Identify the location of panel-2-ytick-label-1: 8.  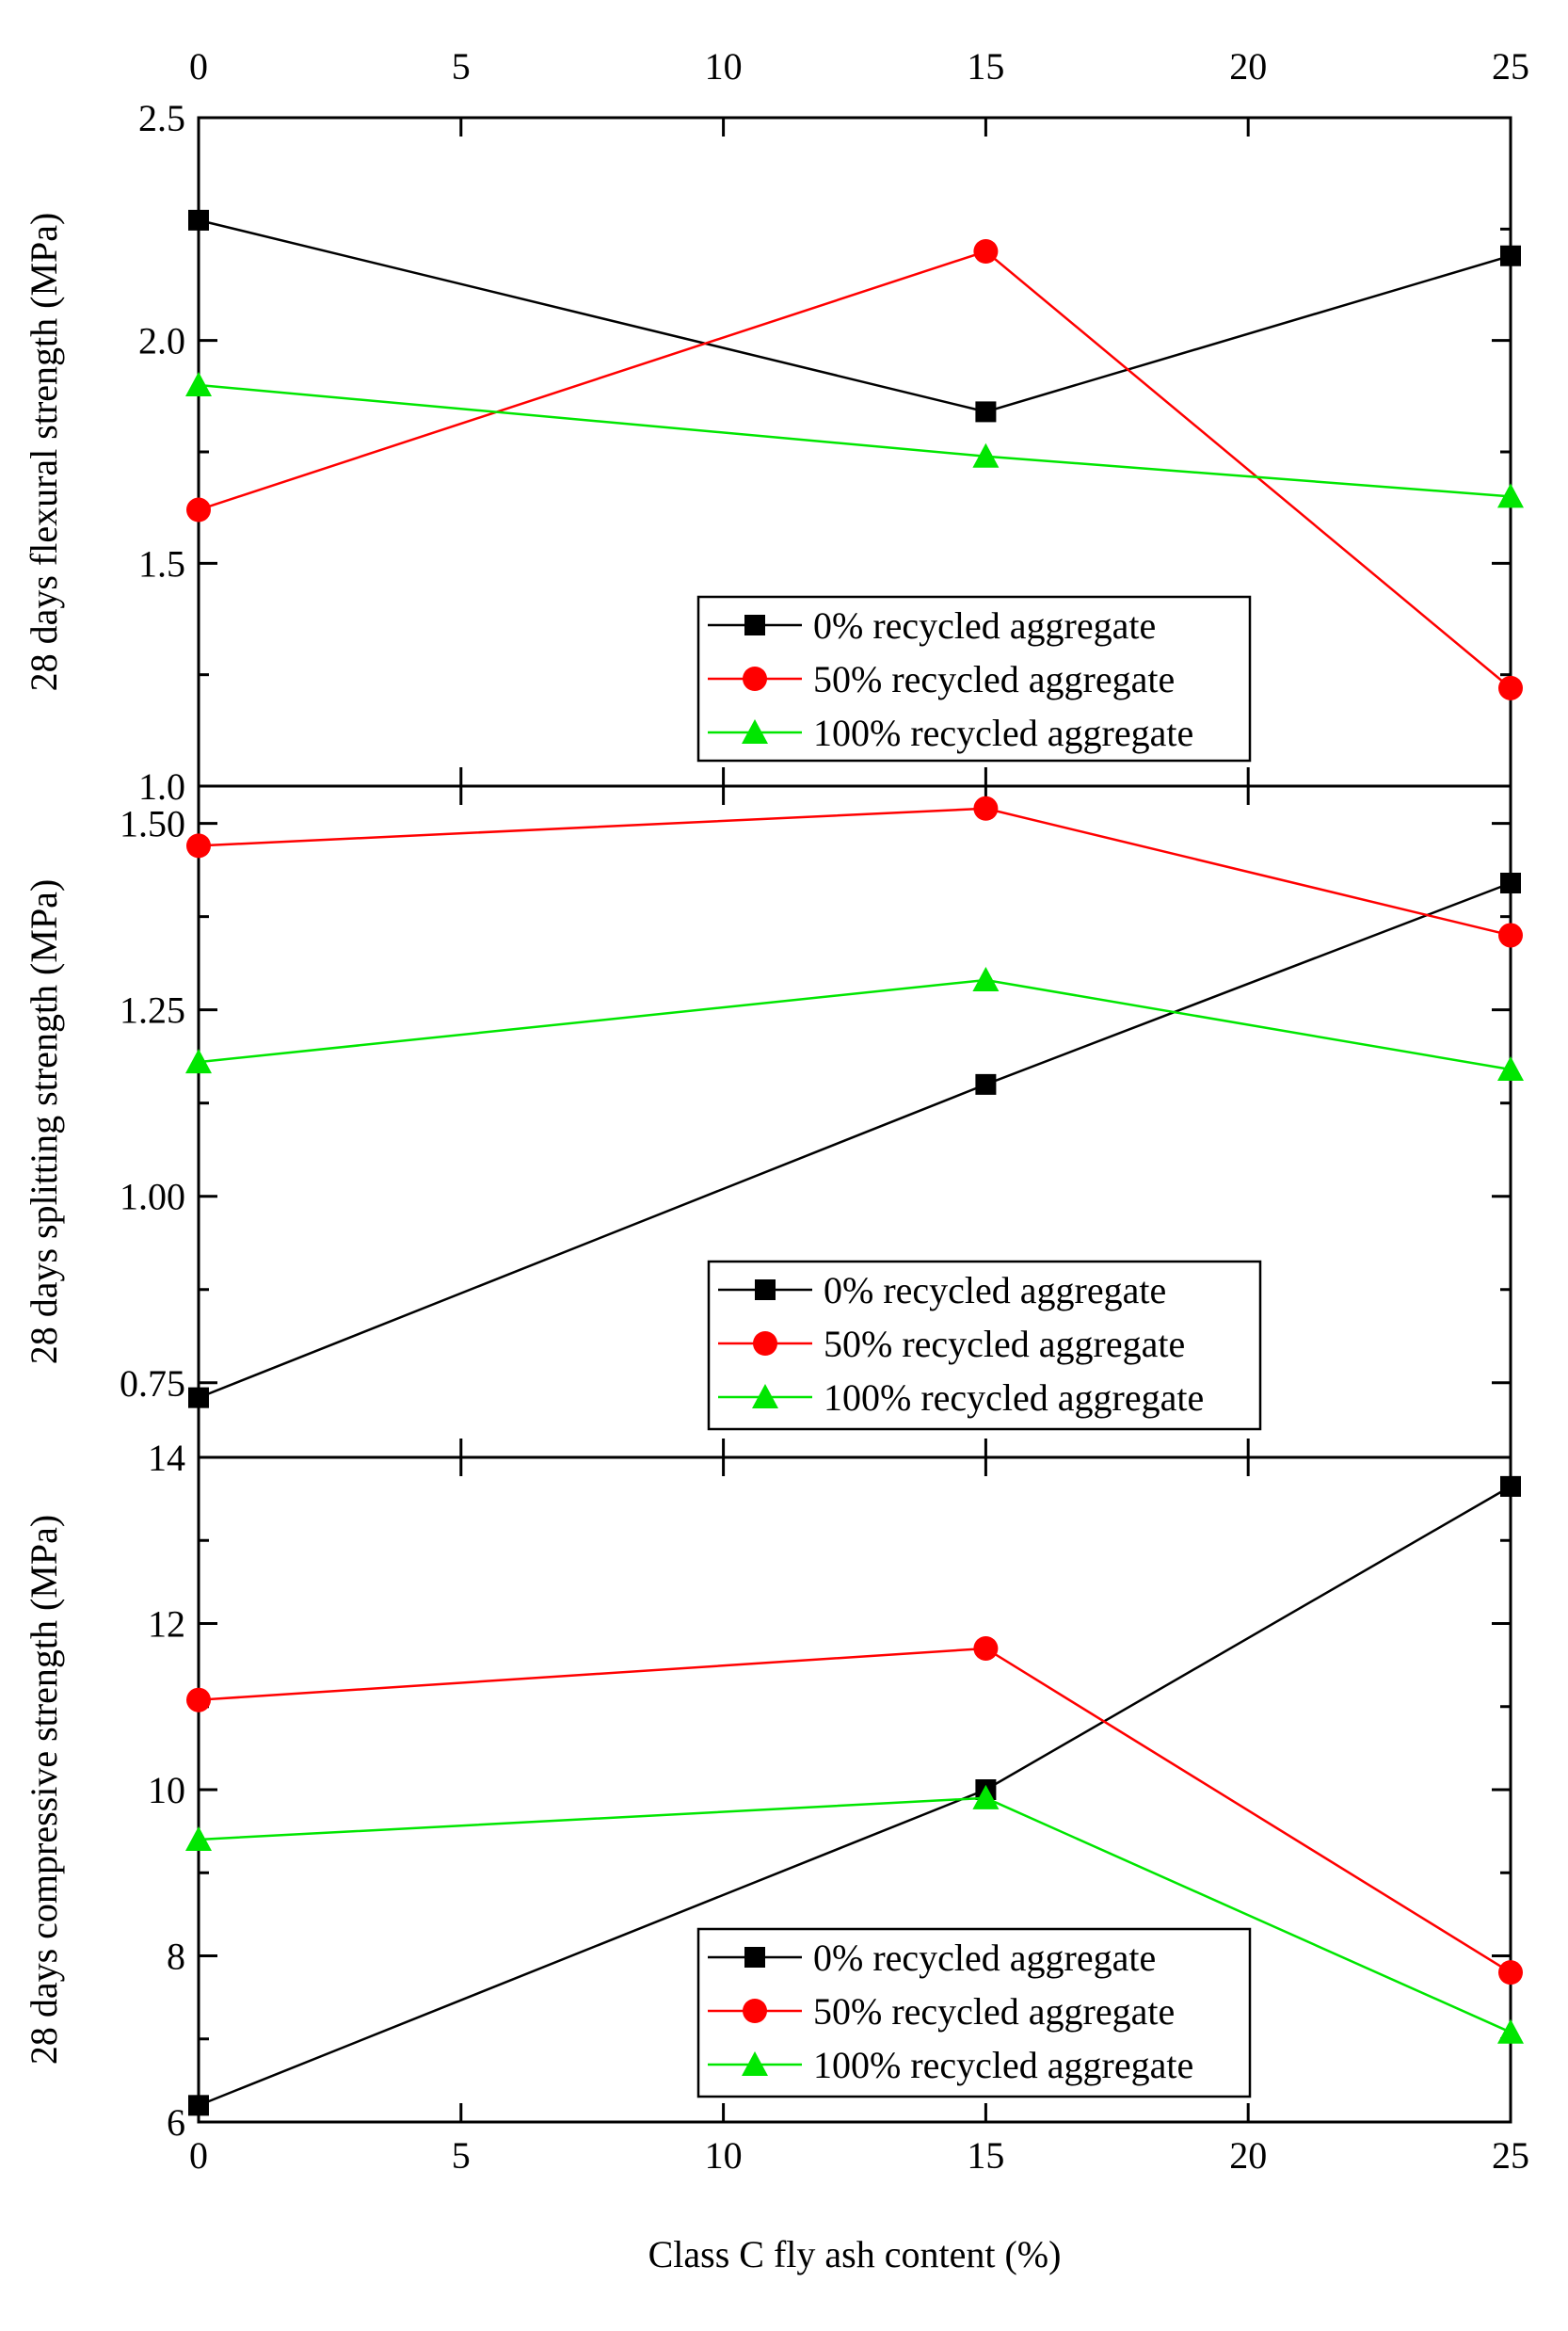
(176, 1957).